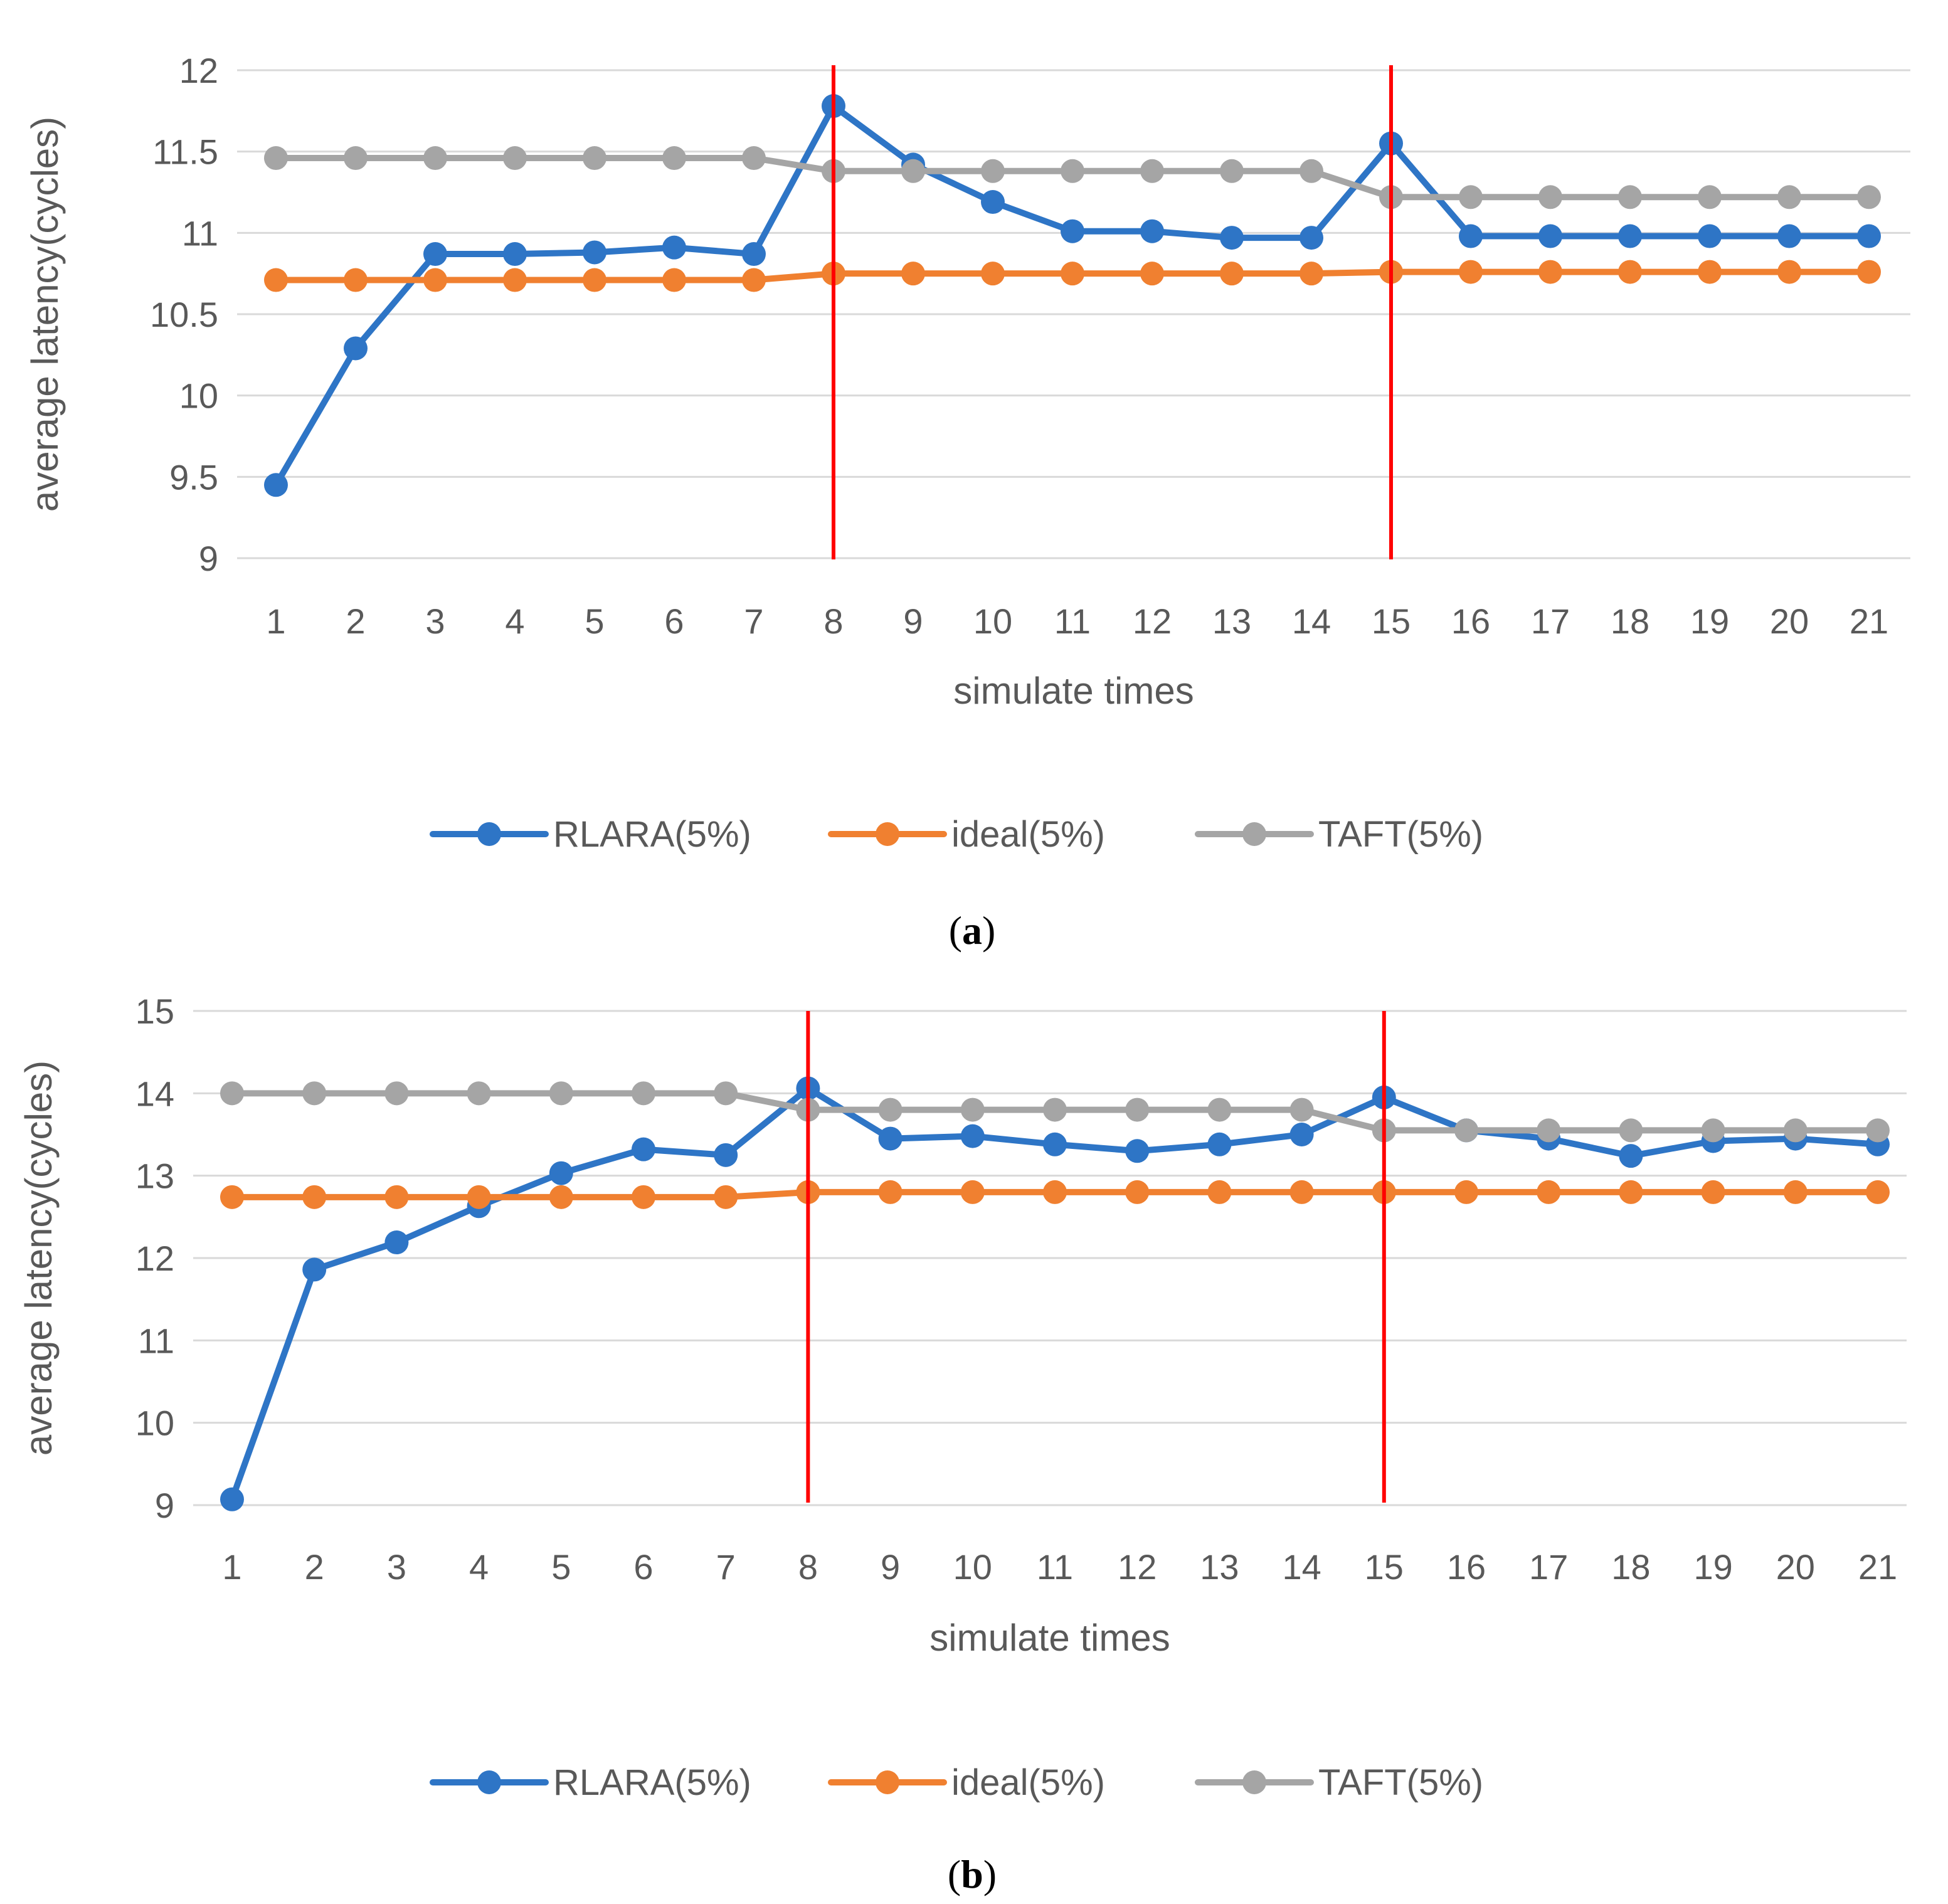 This screenshot has width=1948, height=1904. I want to click on legend-label: TAFT(5%), so click(1400, 834).